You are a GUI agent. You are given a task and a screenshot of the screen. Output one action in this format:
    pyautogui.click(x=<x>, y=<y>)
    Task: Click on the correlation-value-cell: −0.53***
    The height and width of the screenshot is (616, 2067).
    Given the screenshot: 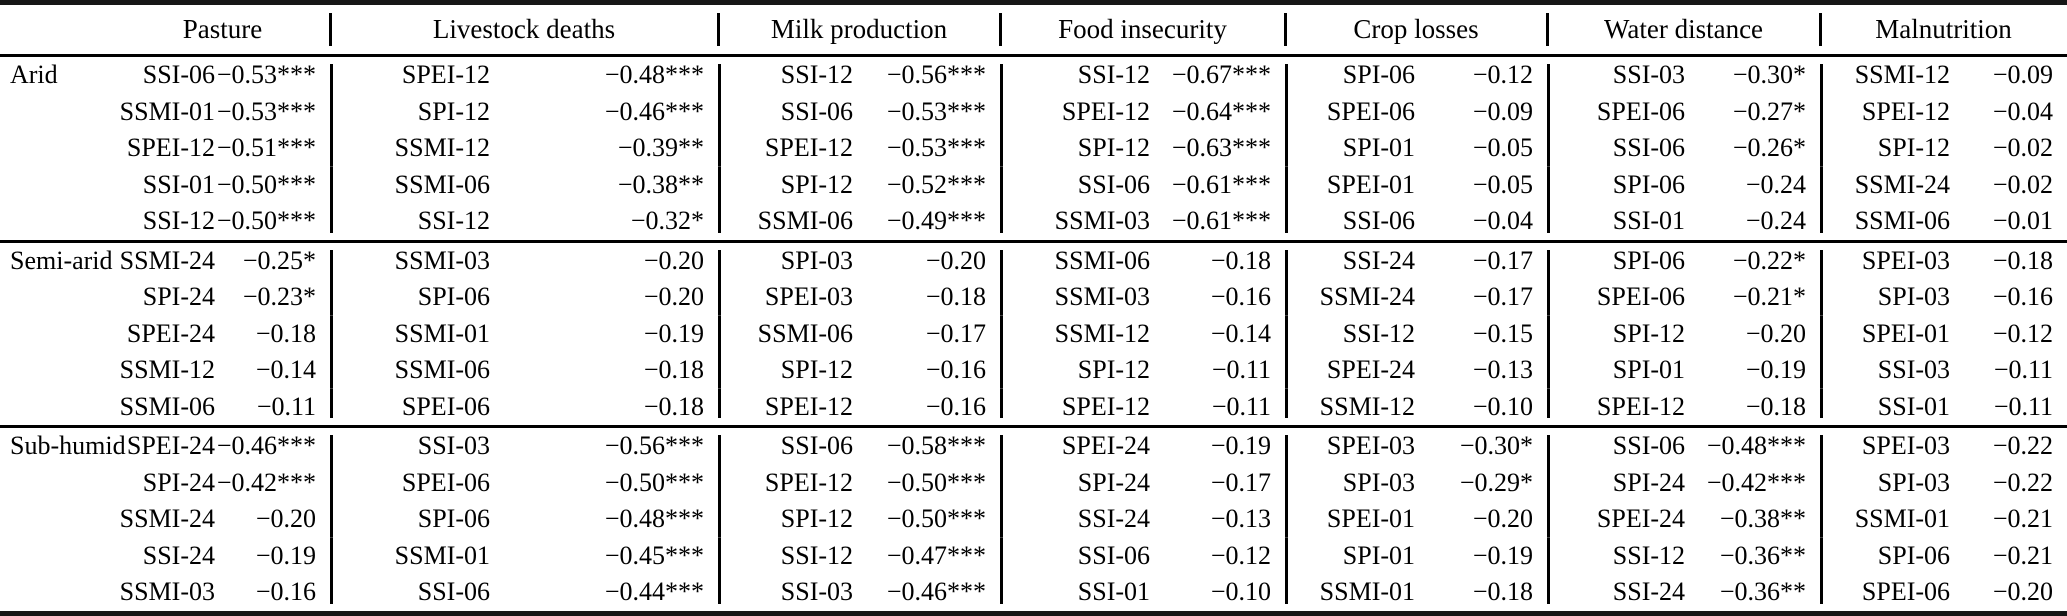 What is the action you would take?
    pyautogui.click(x=936, y=111)
    